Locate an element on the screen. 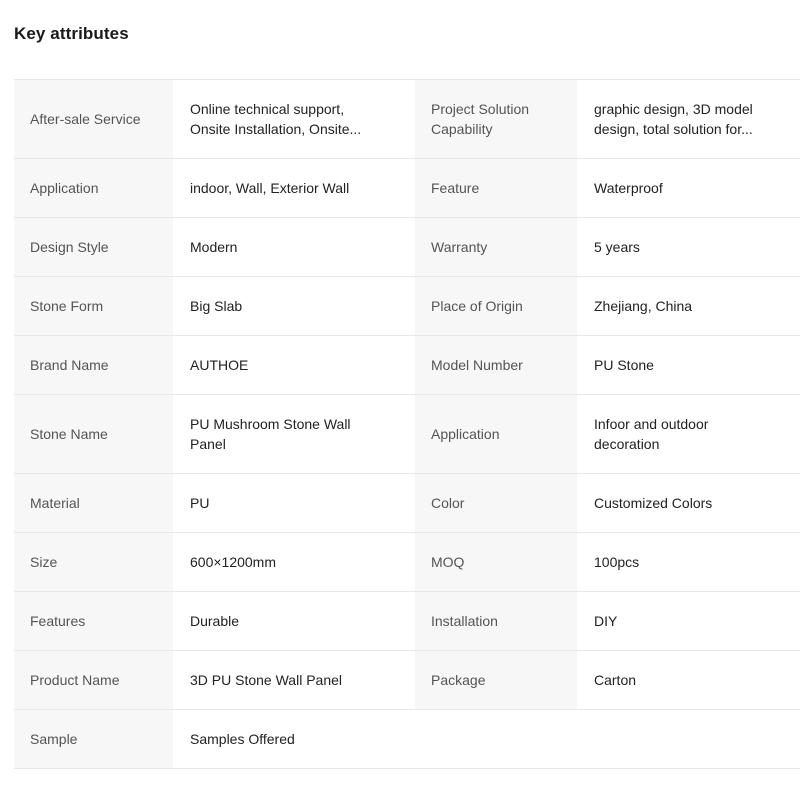 The height and width of the screenshot is (800, 800). attribute-row: Size 600×1200mm MOQ 100pcs is located at coordinates (407, 562).